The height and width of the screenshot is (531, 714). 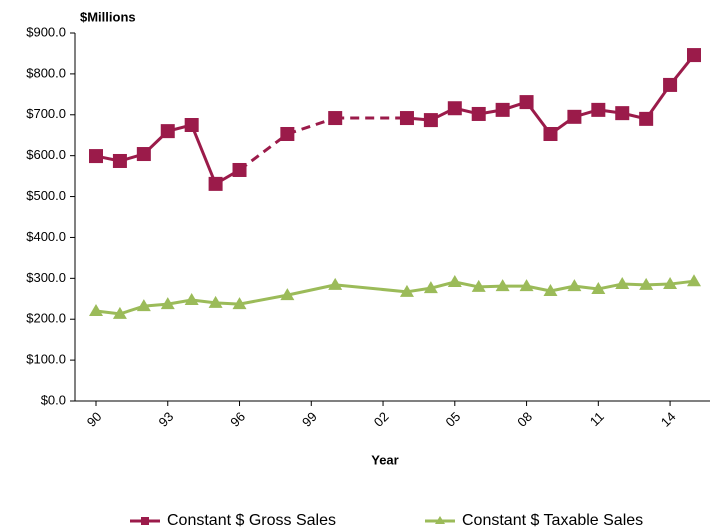 I want to click on y-tick-label: $500.0, so click(x=46, y=195).